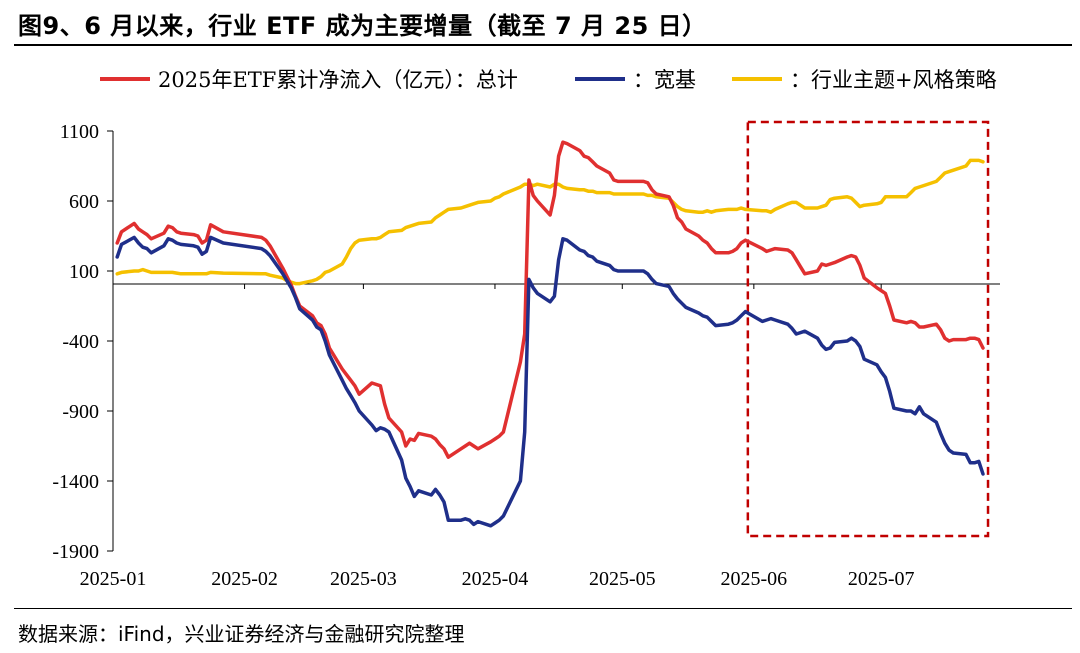  Describe the element at coordinates (362, 26) in the screenshot. I see `chart-title: 图9、6 月以来，行业 ETF 成为主要增量（截至 7 月 25 日）` at that location.